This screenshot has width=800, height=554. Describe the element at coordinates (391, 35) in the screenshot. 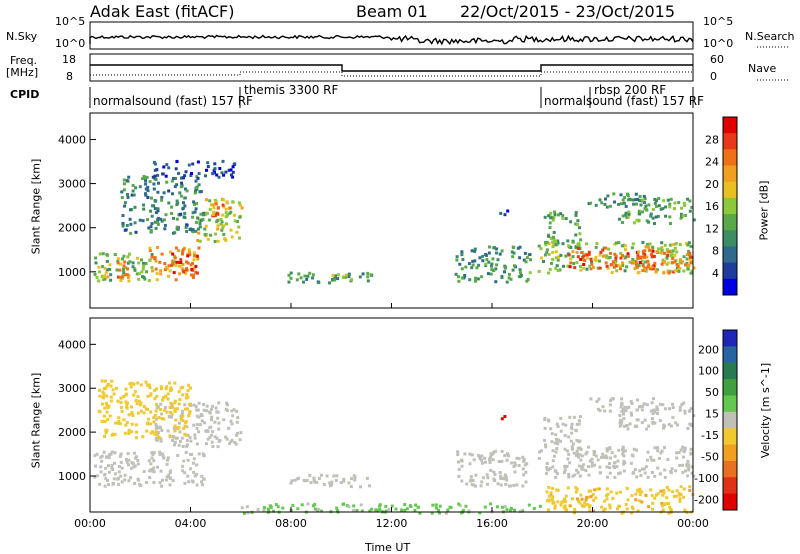

I see `nsky-panel-frame` at that location.